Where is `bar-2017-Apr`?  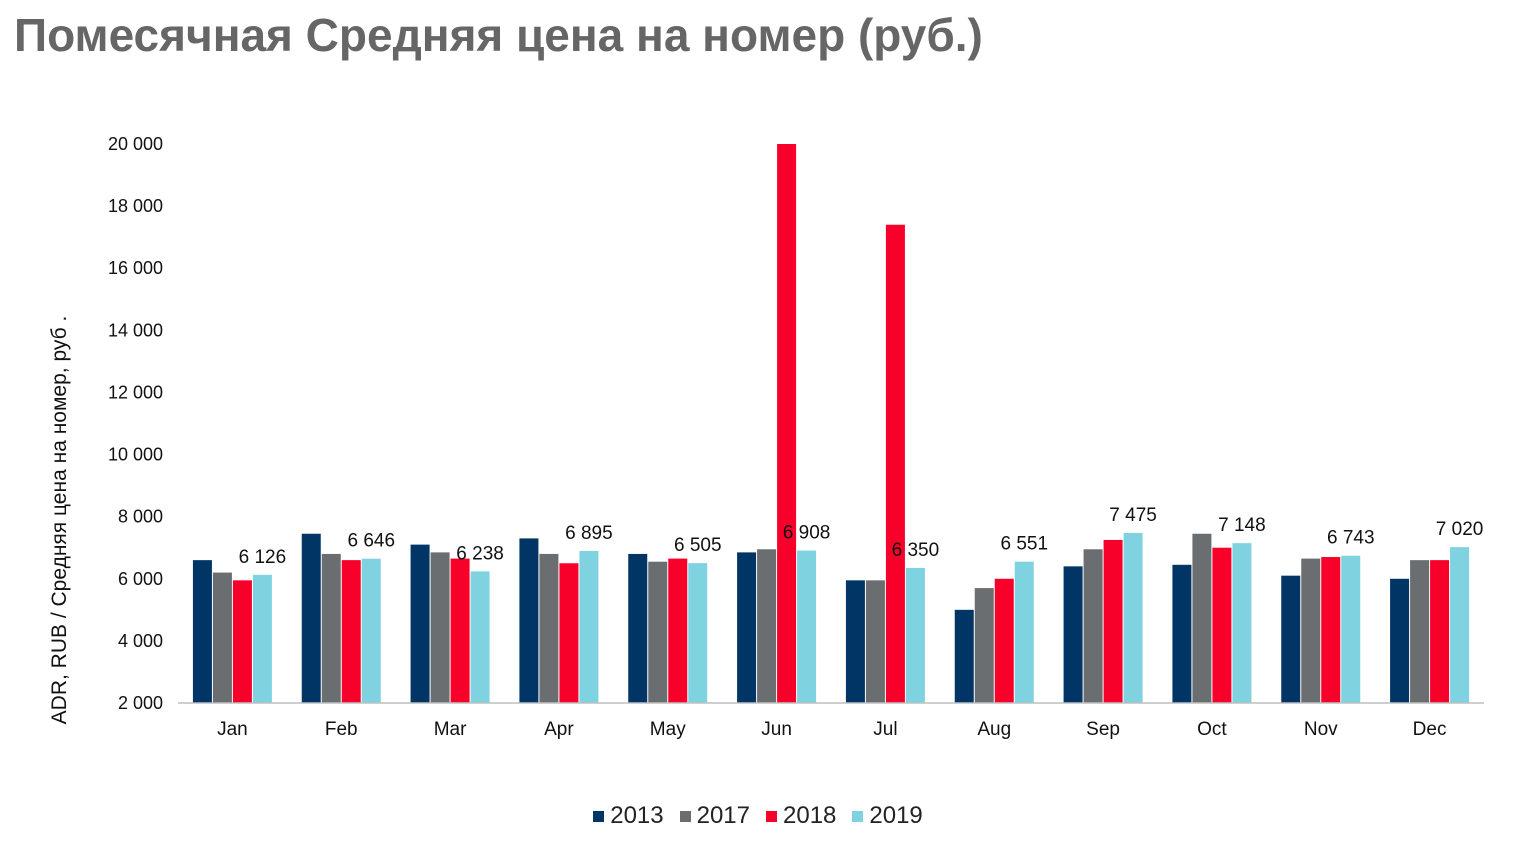
bar-2017-Apr is located at coordinates (549, 628).